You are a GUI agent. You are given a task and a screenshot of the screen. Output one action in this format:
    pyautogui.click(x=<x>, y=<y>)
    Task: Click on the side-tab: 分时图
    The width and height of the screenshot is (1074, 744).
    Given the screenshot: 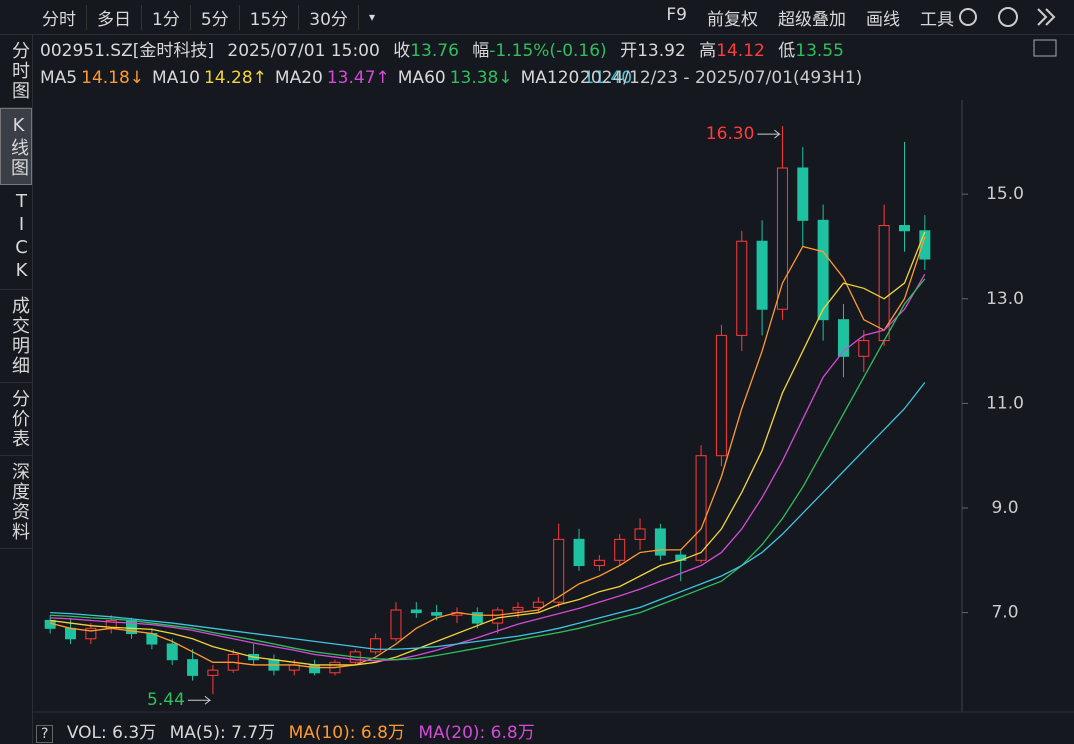 What is the action you would take?
    pyautogui.click(x=16, y=71)
    